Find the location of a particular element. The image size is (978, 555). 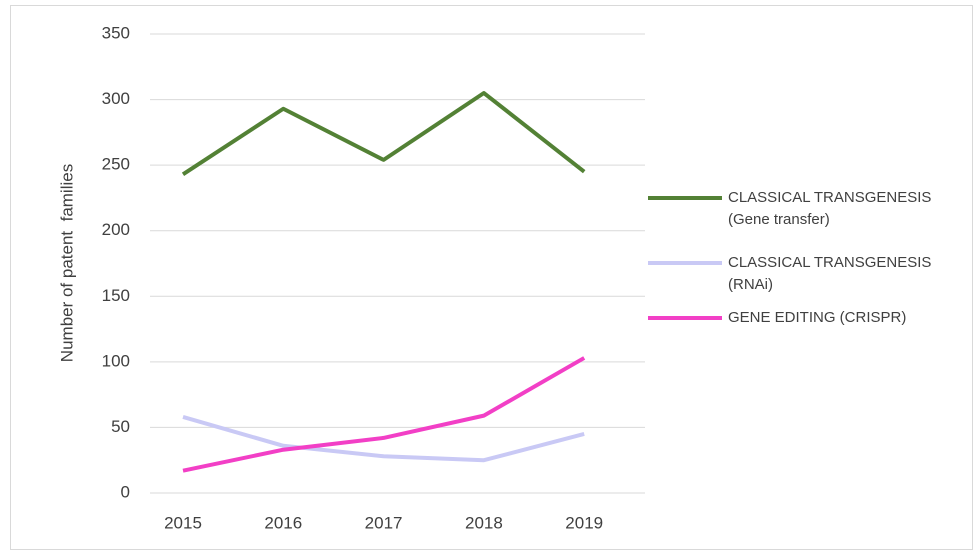

y-tick-label: 150 is located at coordinates (116, 295).